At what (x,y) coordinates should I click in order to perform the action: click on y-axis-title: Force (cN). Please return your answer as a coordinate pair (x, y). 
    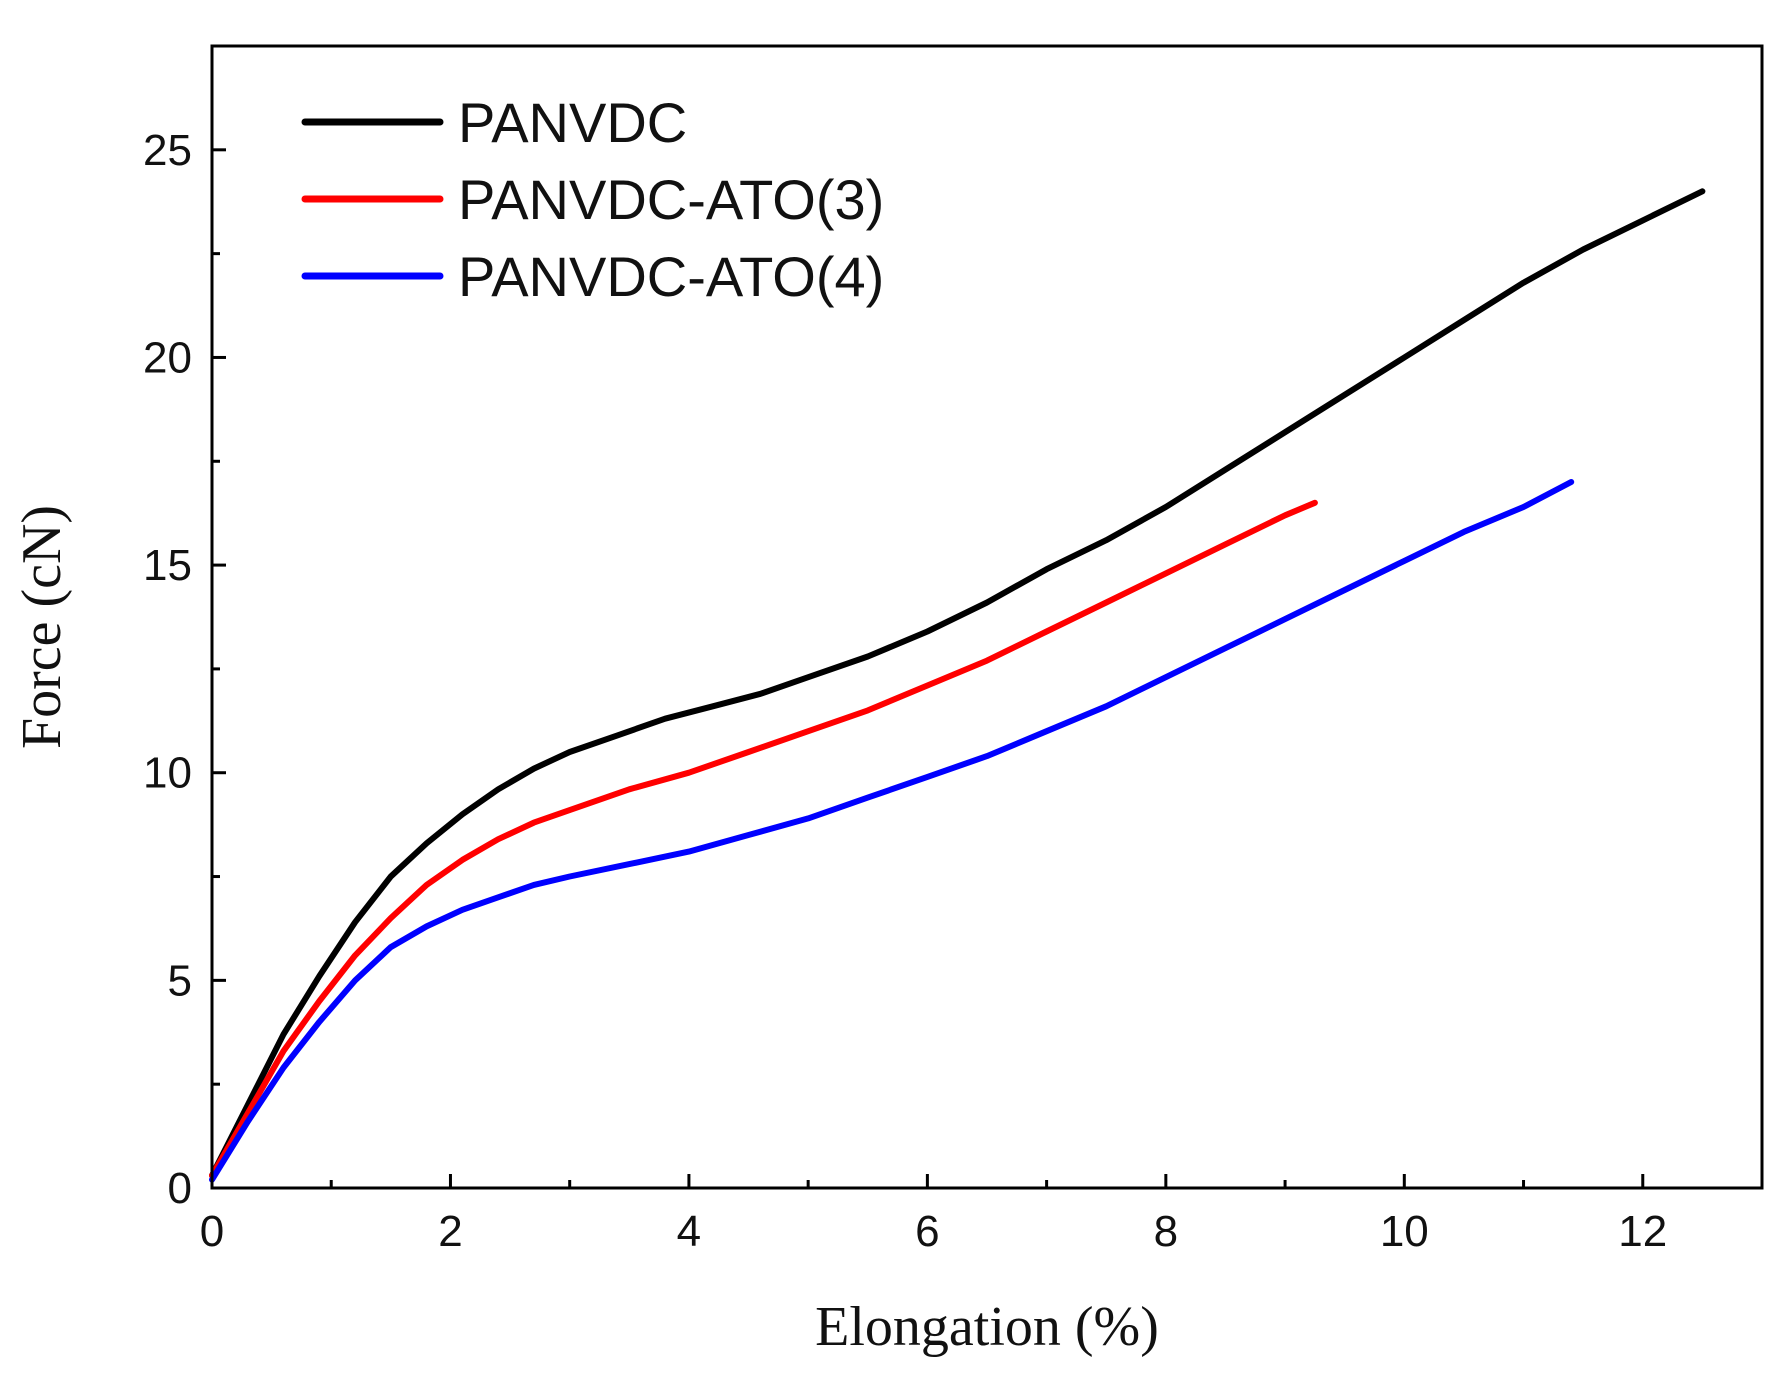
    Looking at the image, I should click on (42, 627).